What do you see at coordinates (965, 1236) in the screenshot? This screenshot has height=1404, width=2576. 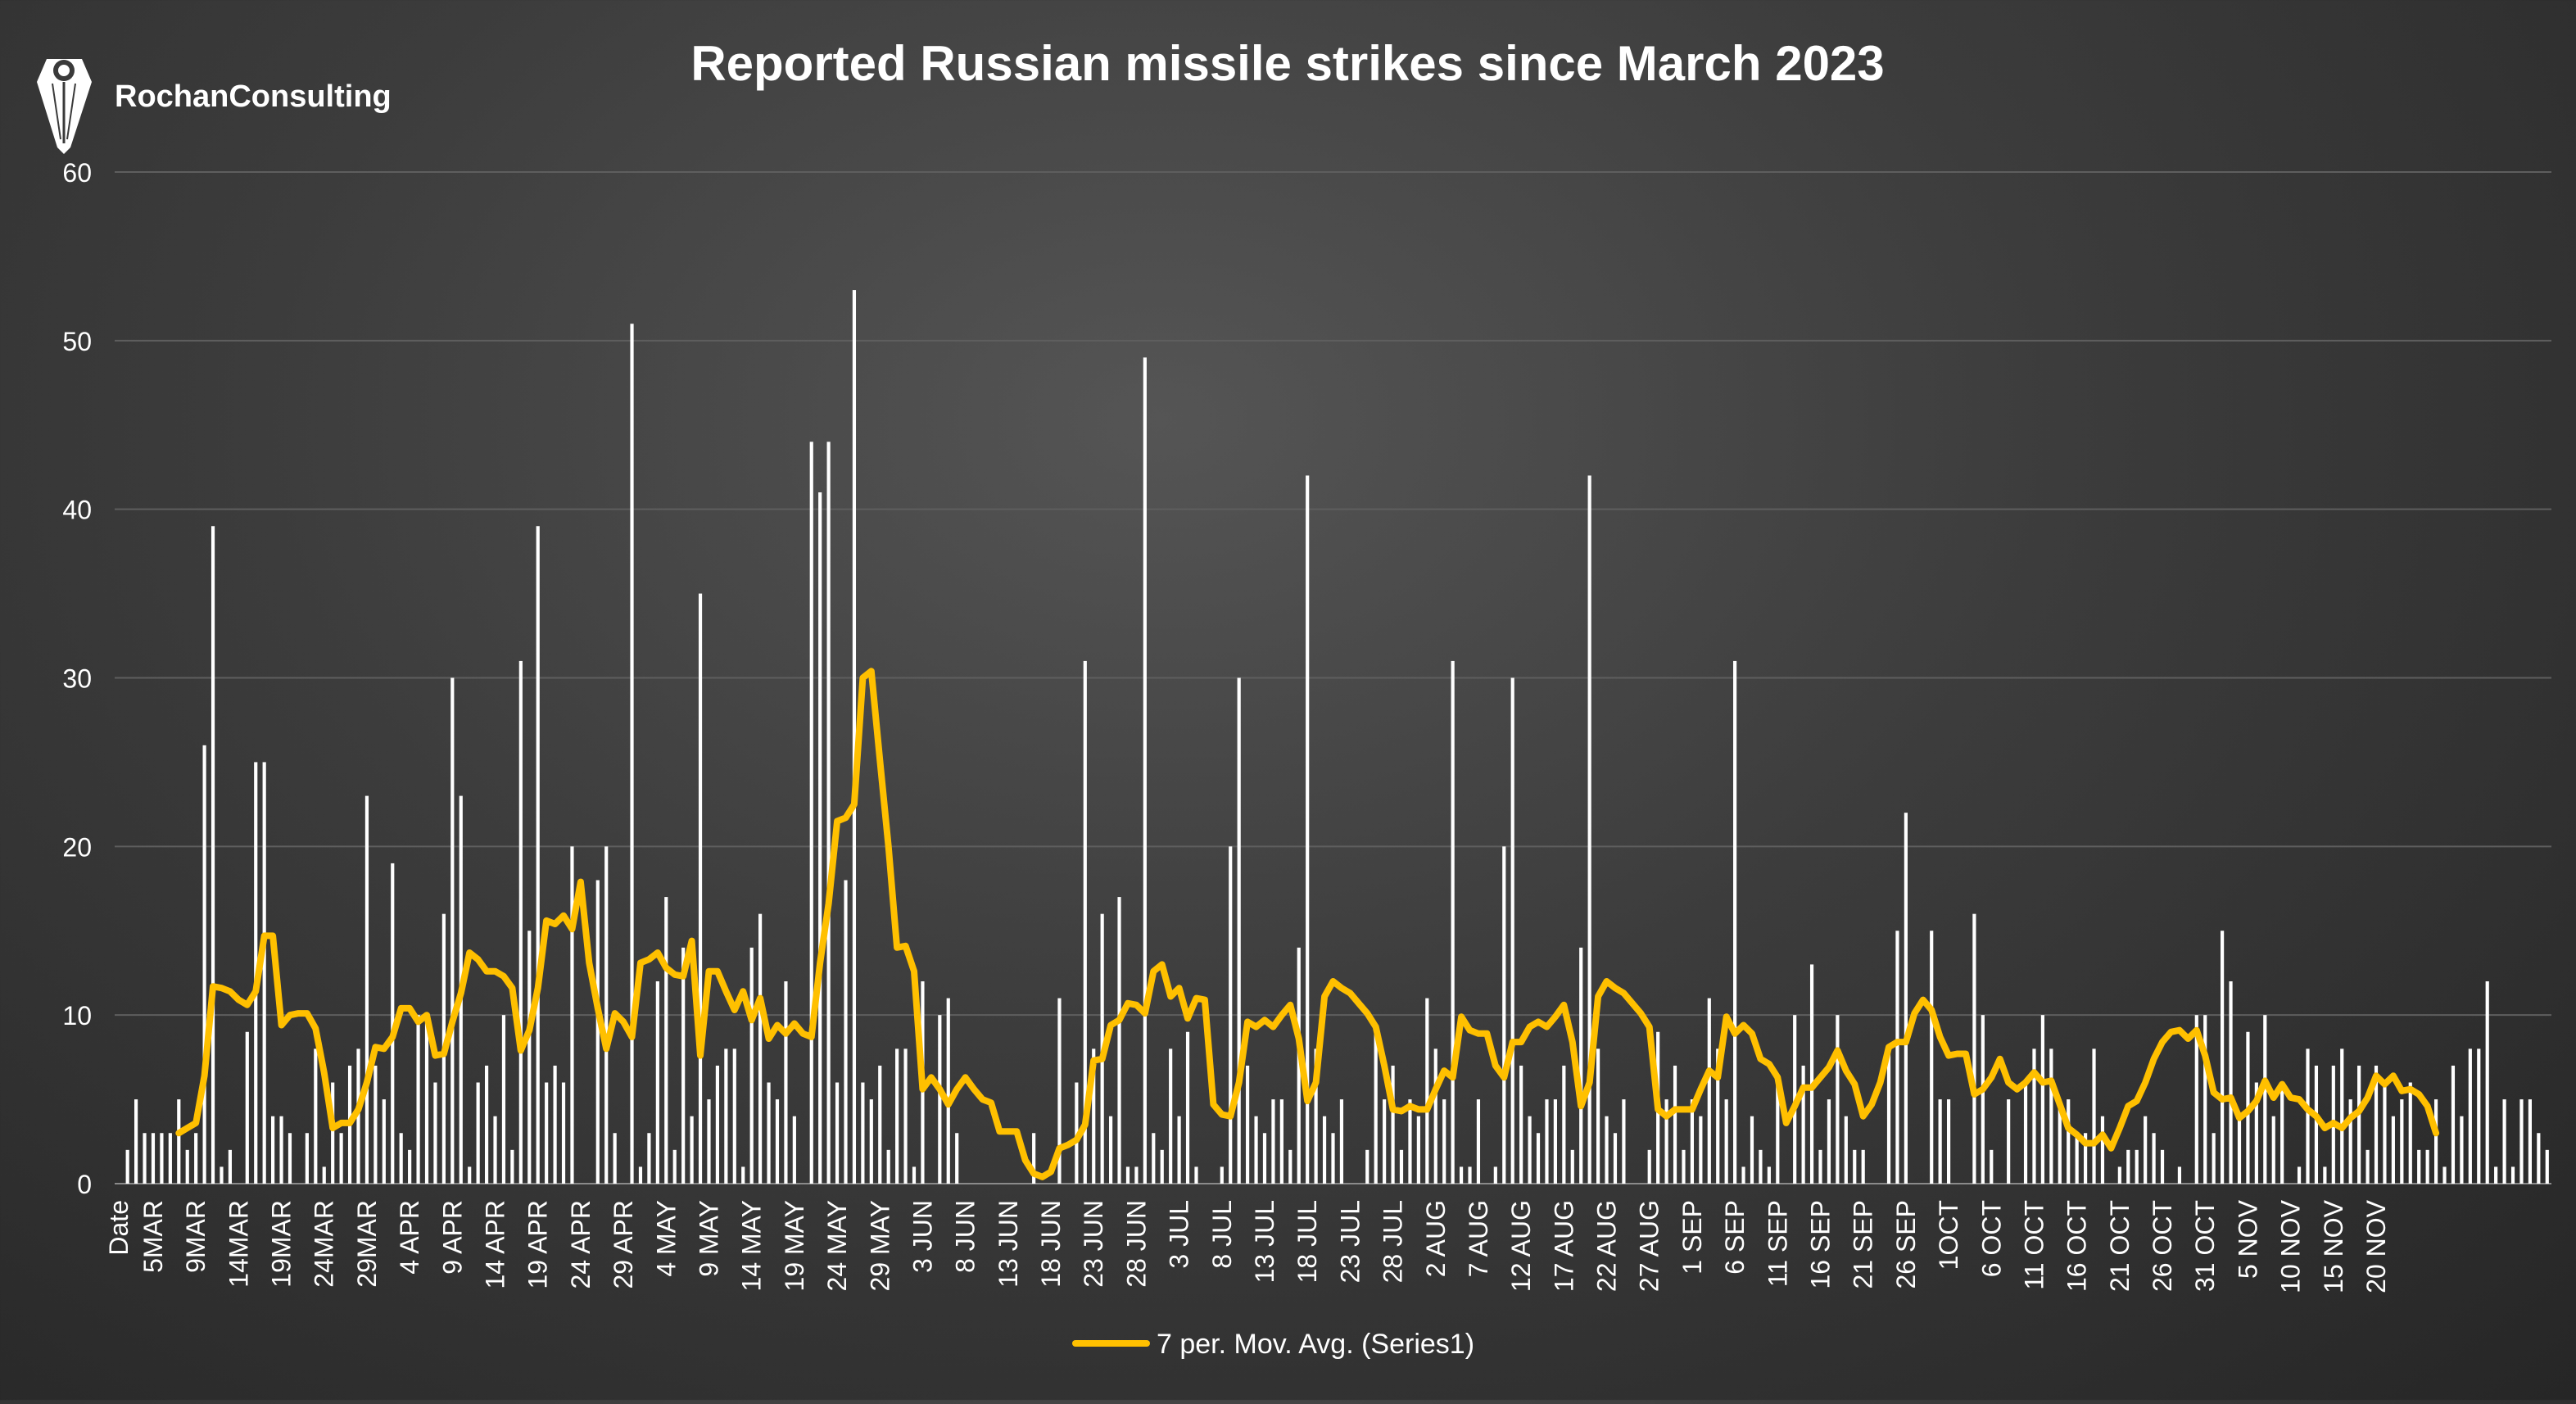 I see `x-tick-label: 8 JUN` at bounding box center [965, 1236].